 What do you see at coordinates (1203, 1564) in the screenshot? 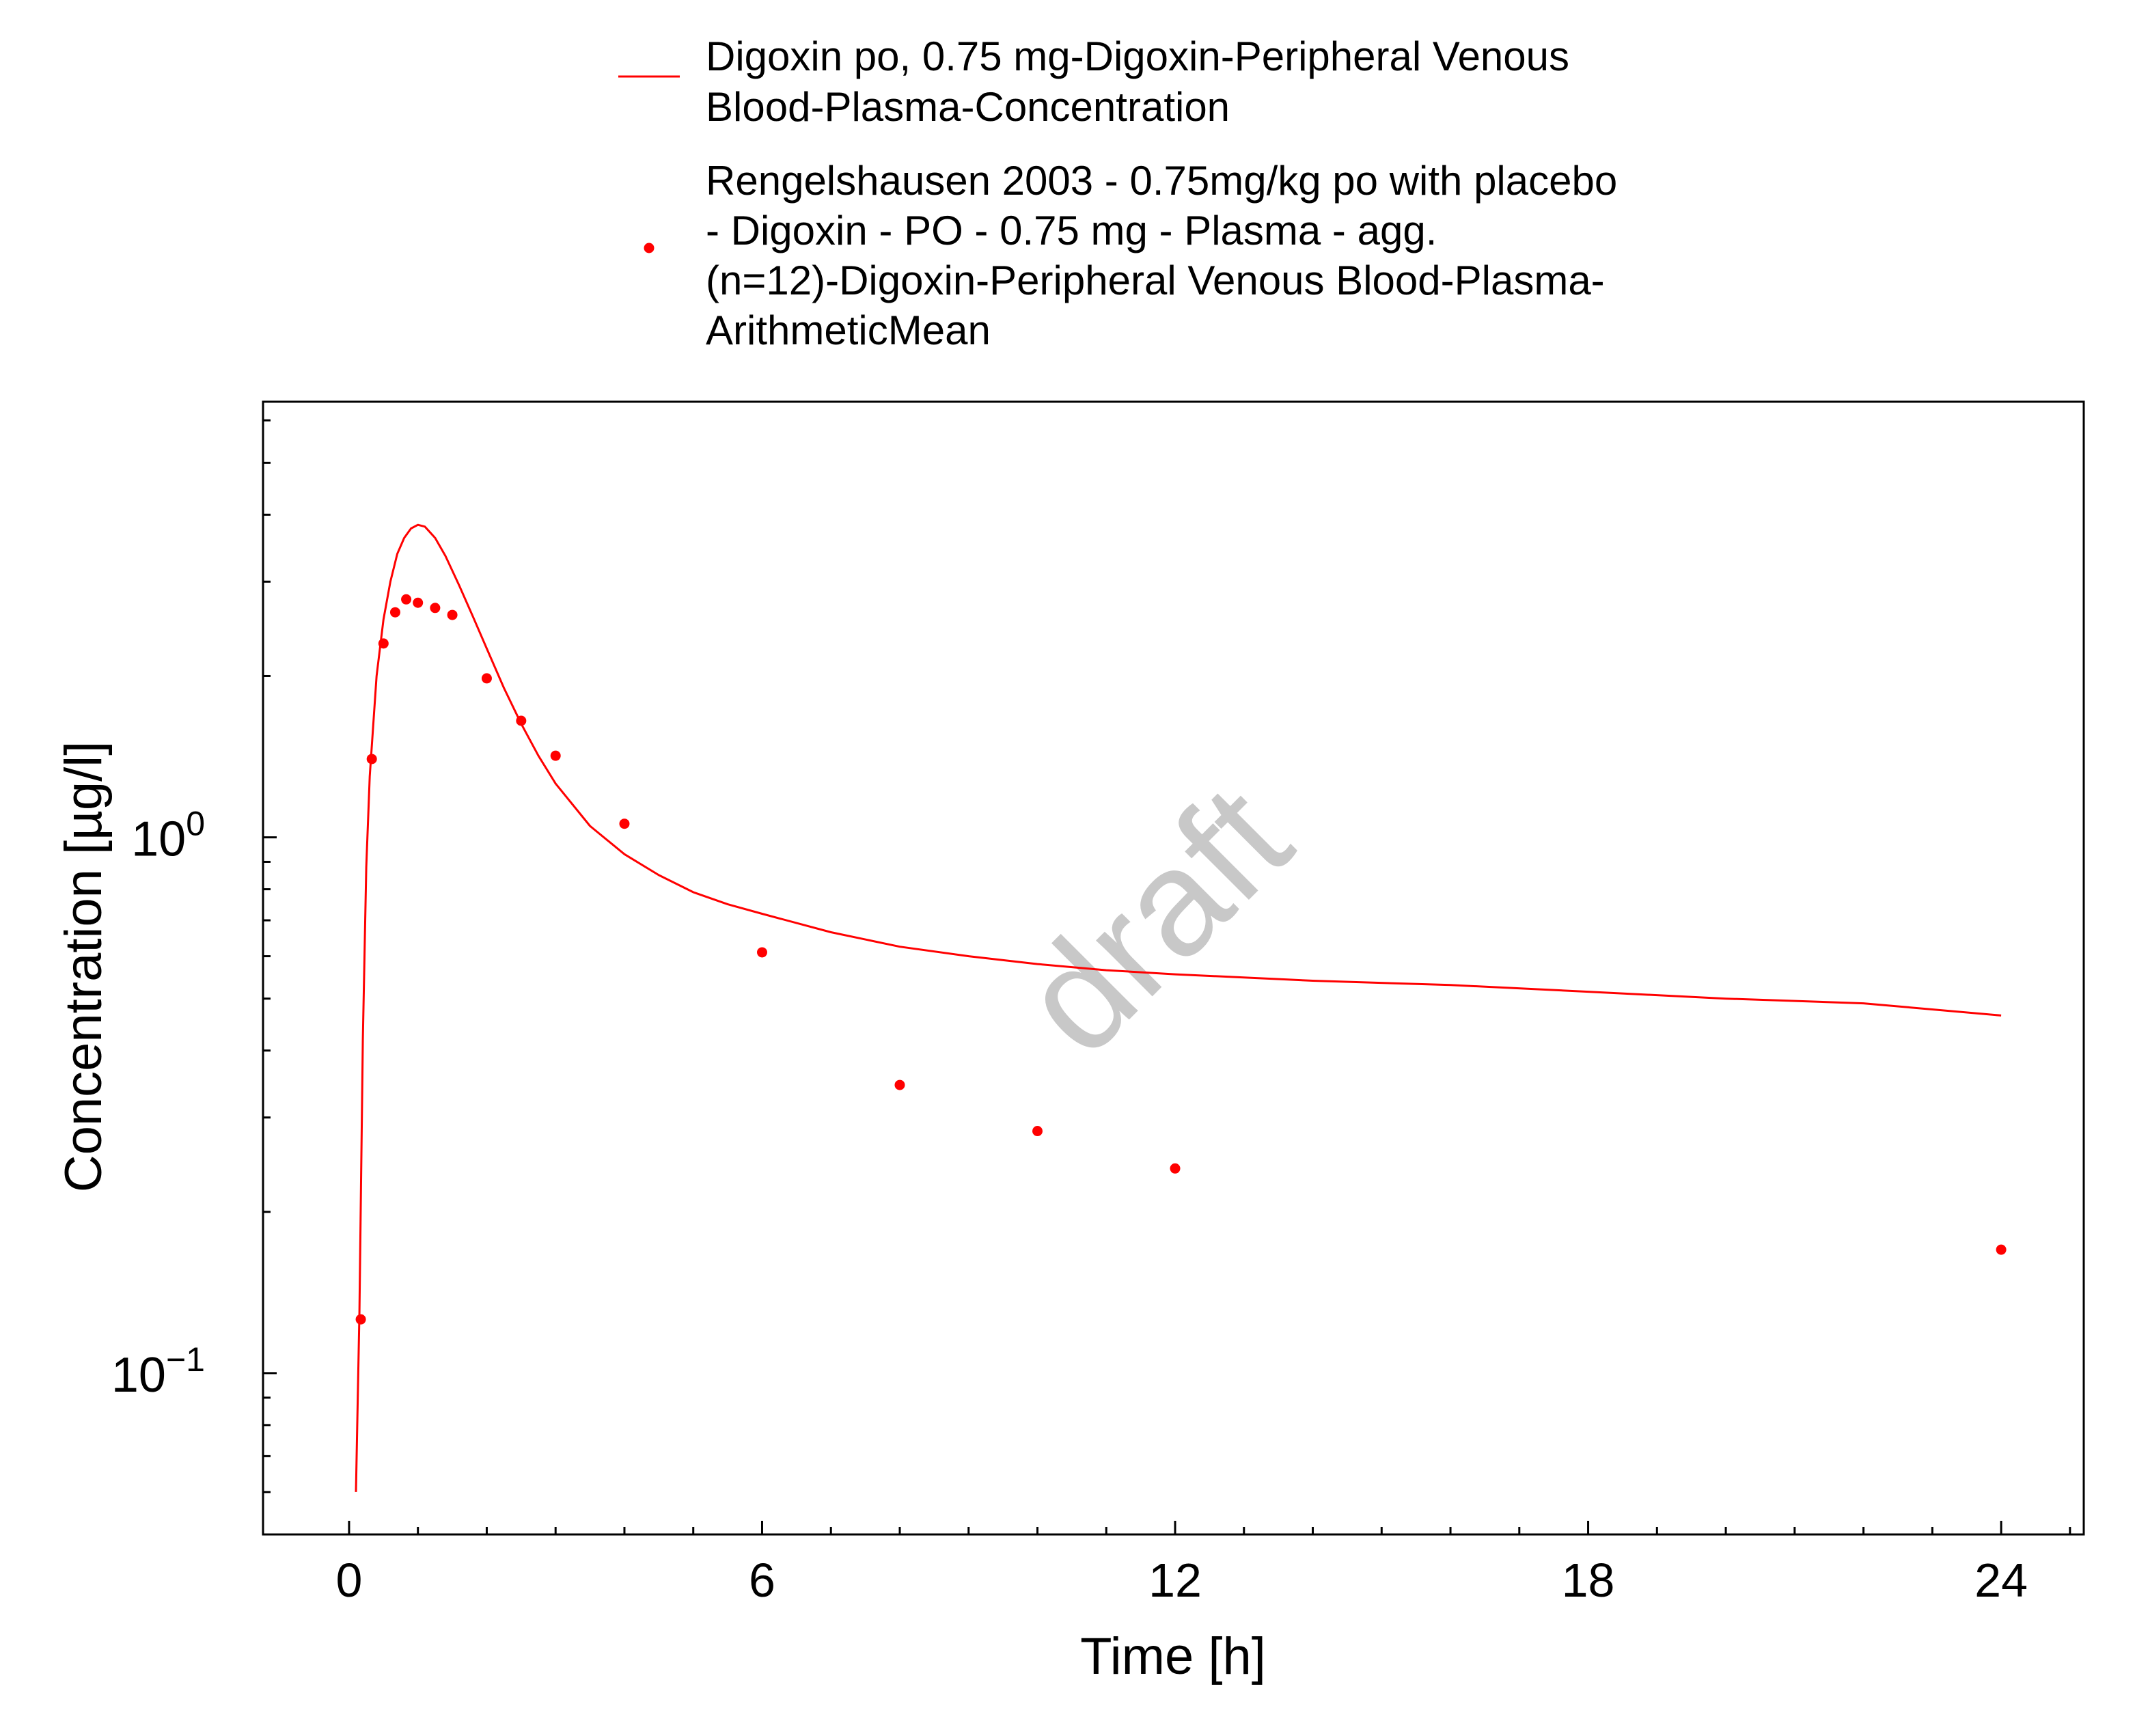
I see `x-axis: 0 6 12 18 24` at bounding box center [1203, 1564].